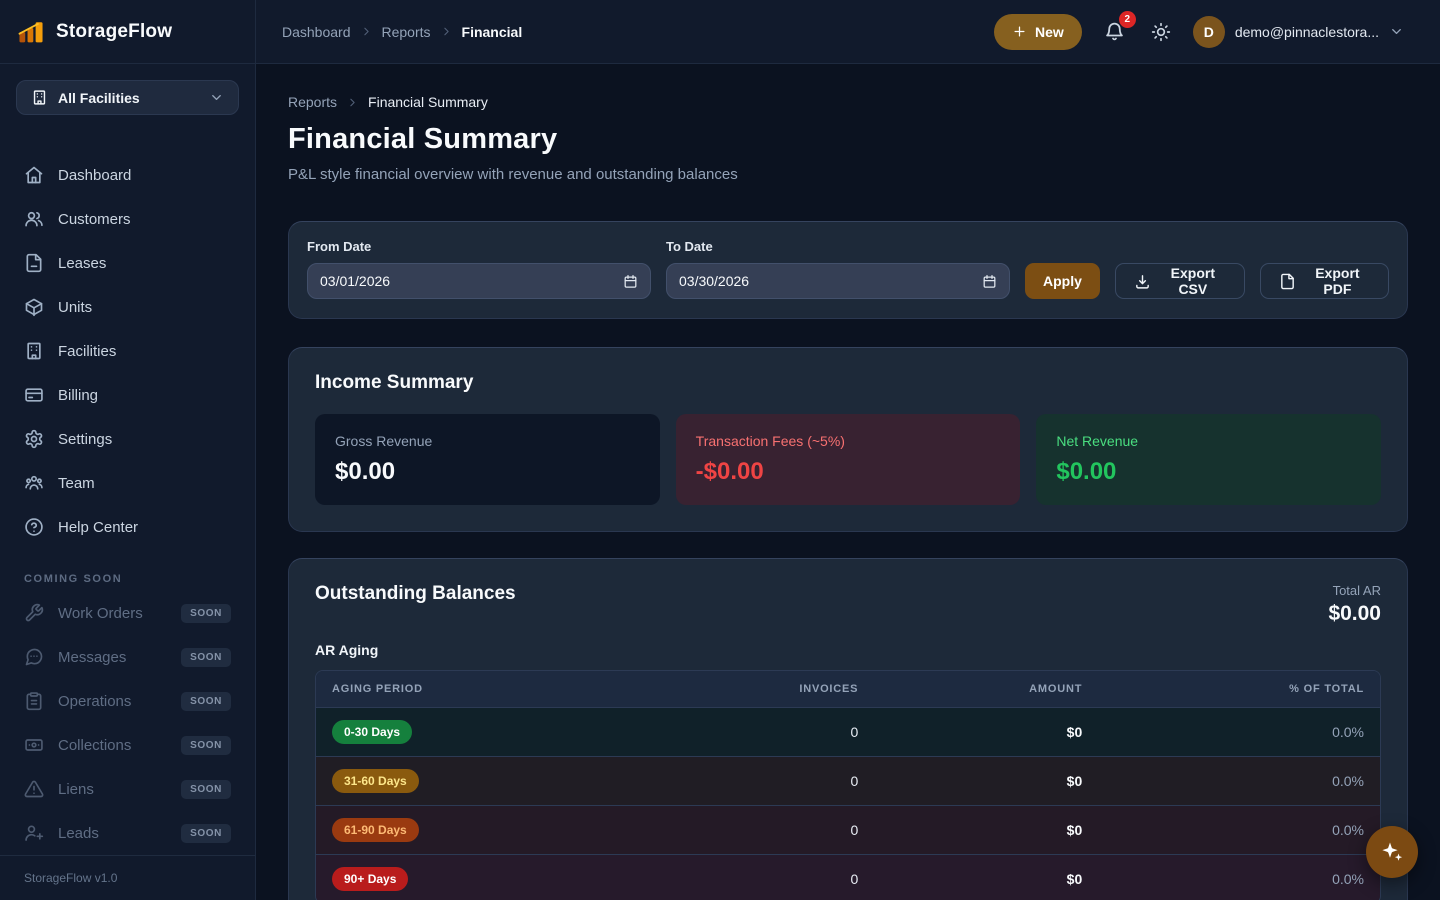 The width and height of the screenshot is (1440, 900). What do you see at coordinates (339, 246) in the screenshot?
I see `from-date-label: From Date` at bounding box center [339, 246].